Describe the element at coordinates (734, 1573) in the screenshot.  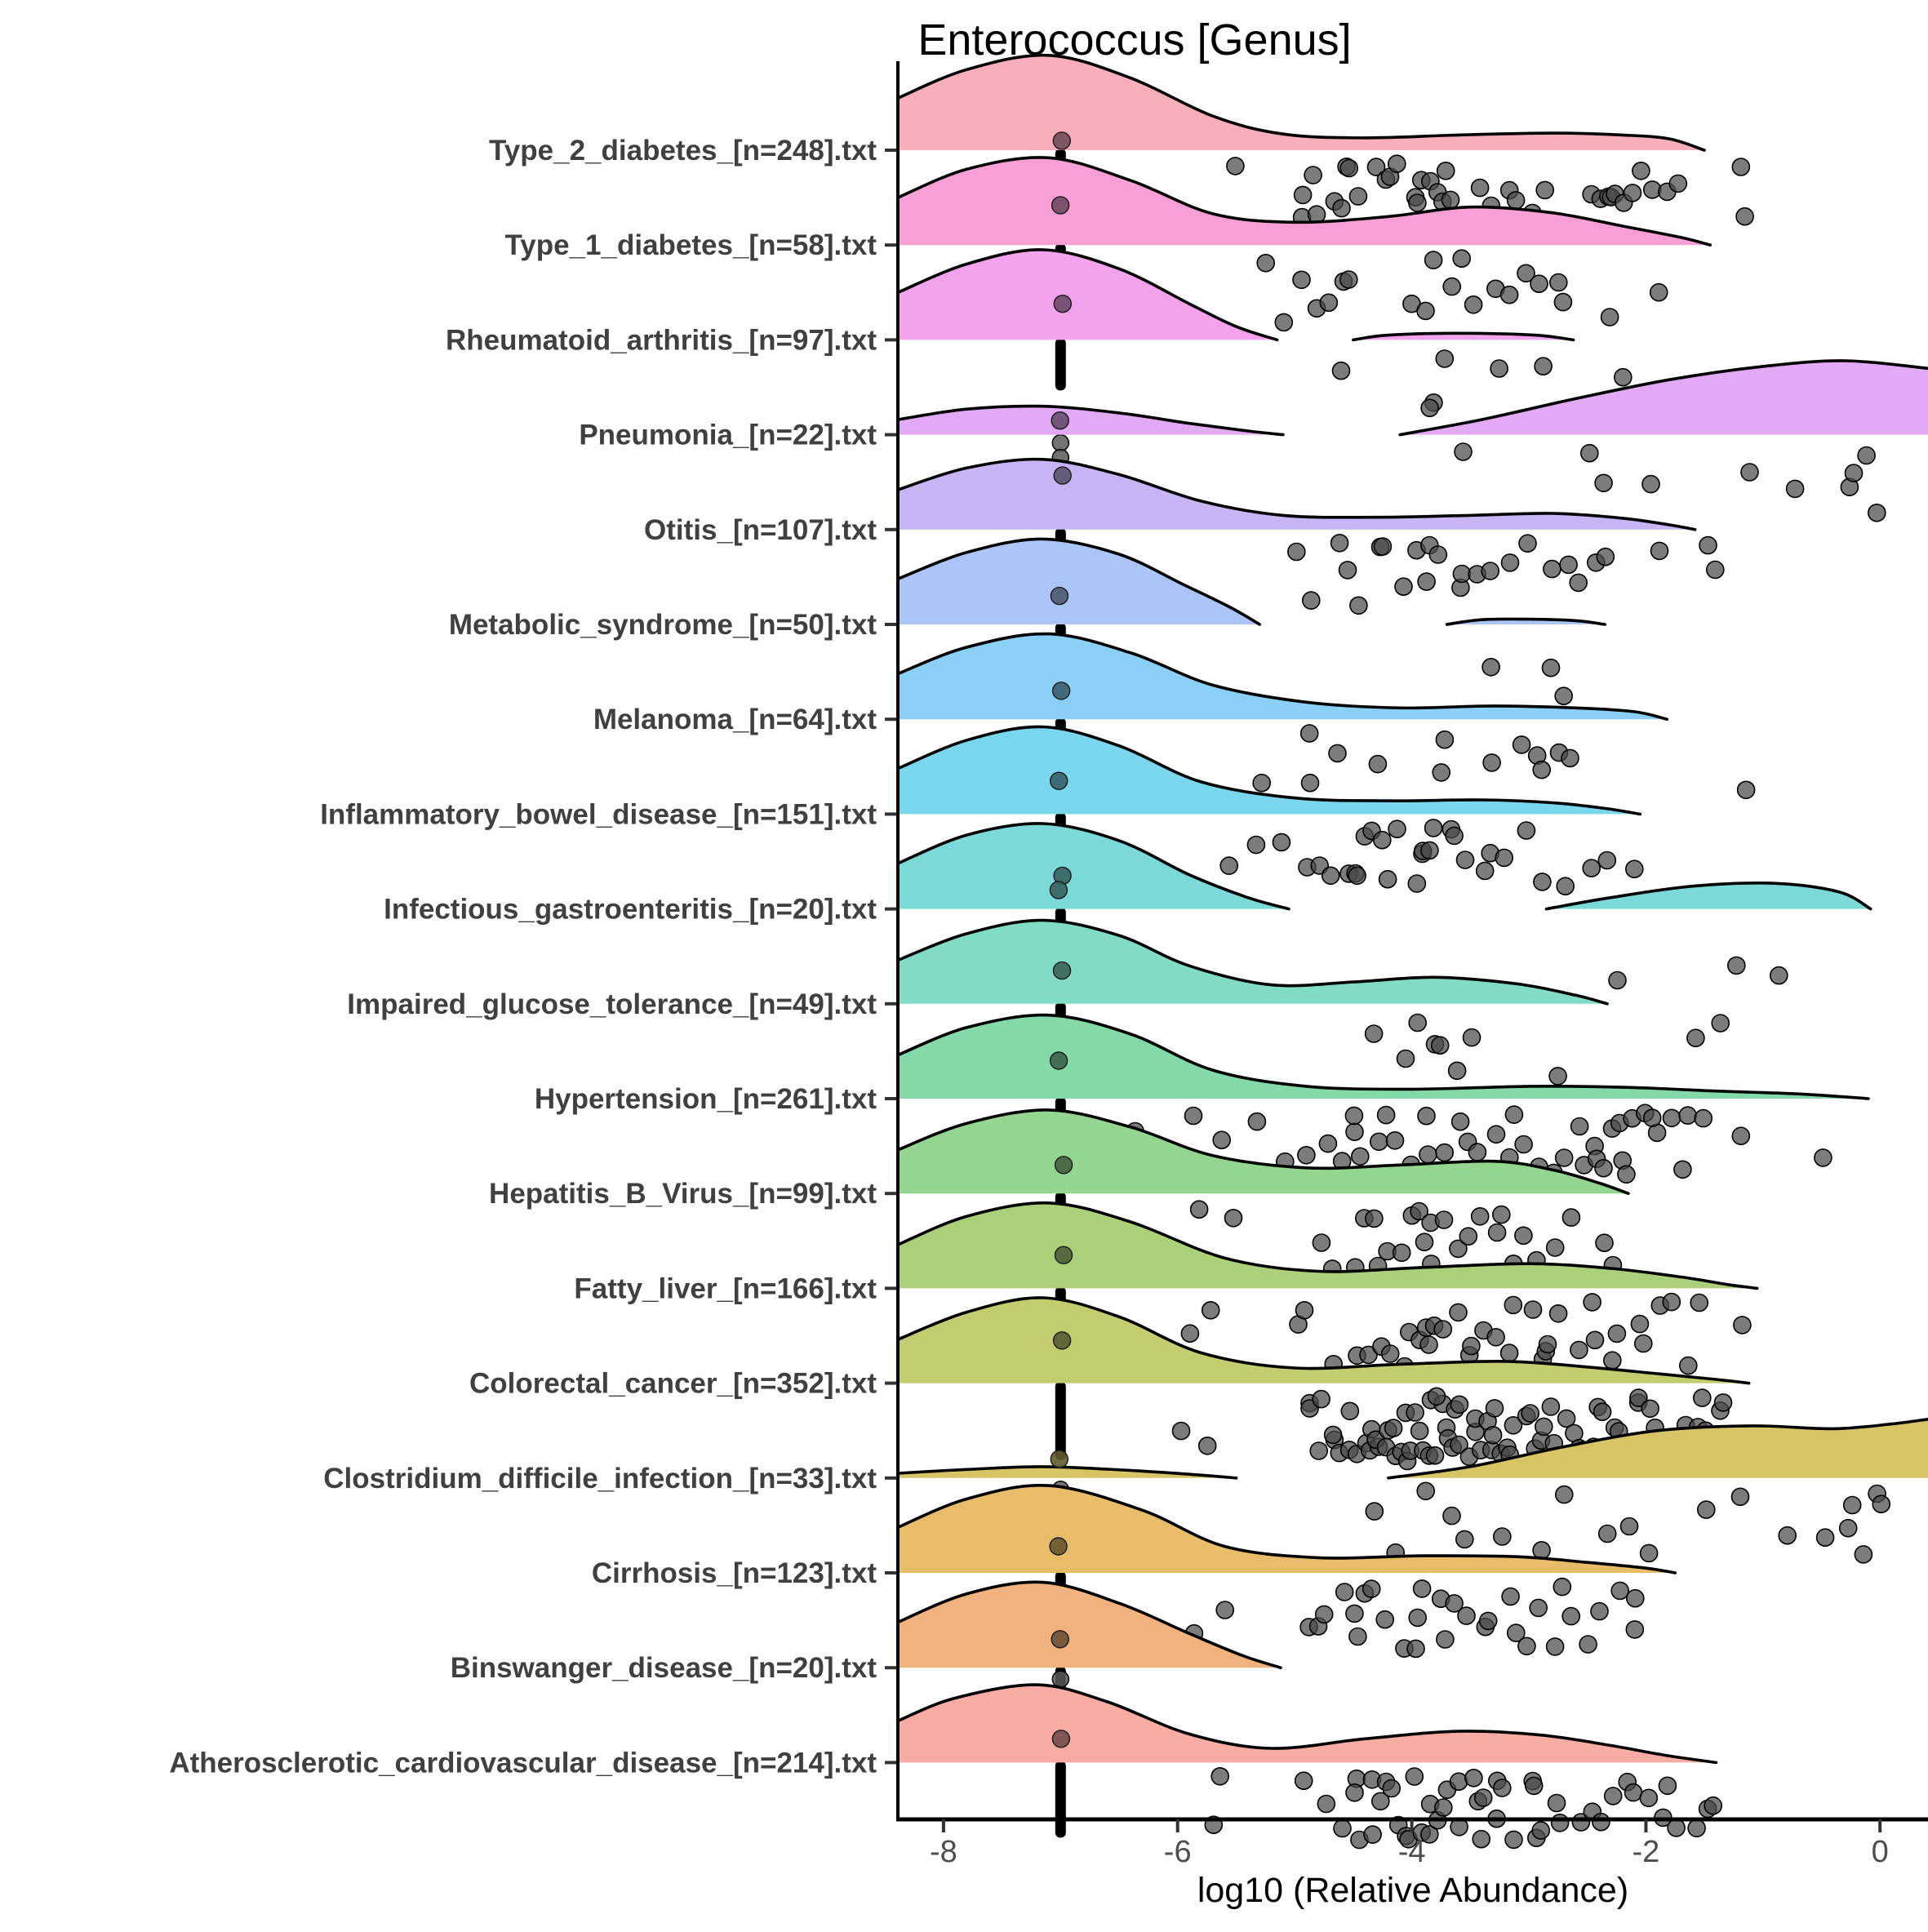
I see `y-axis-label: Cirrhosis_[n=123].txt` at that location.